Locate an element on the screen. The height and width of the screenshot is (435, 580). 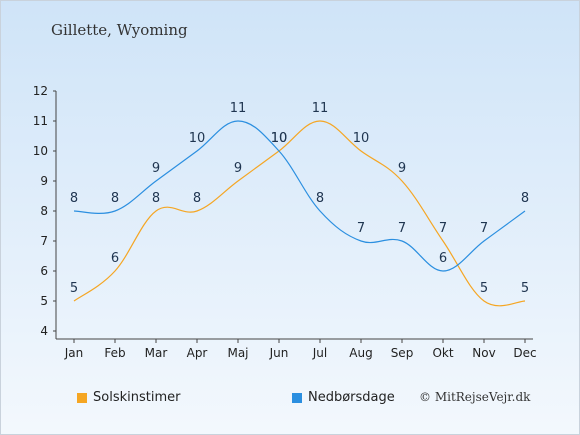
x-tick-label: Feb is located at coordinates (114, 353).